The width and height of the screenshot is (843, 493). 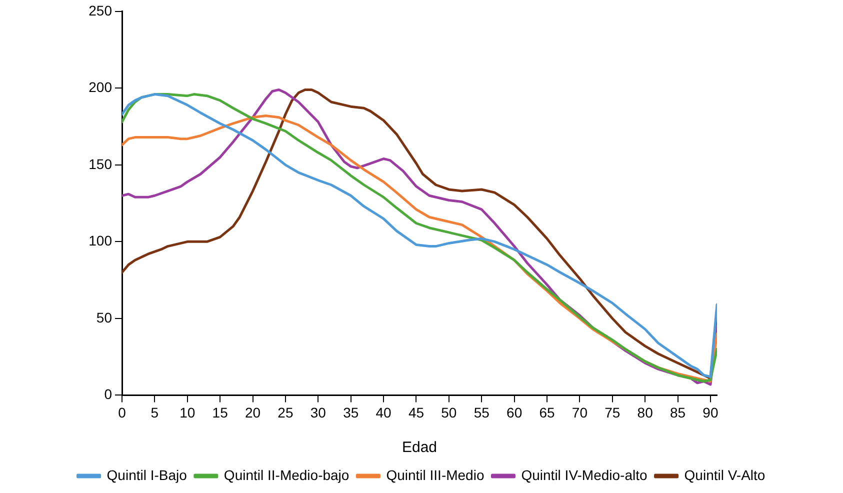 What do you see at coordinates (220, 412) in the screenshot?
I see `x-tick-label: 15` at bounding box center [220, 412].